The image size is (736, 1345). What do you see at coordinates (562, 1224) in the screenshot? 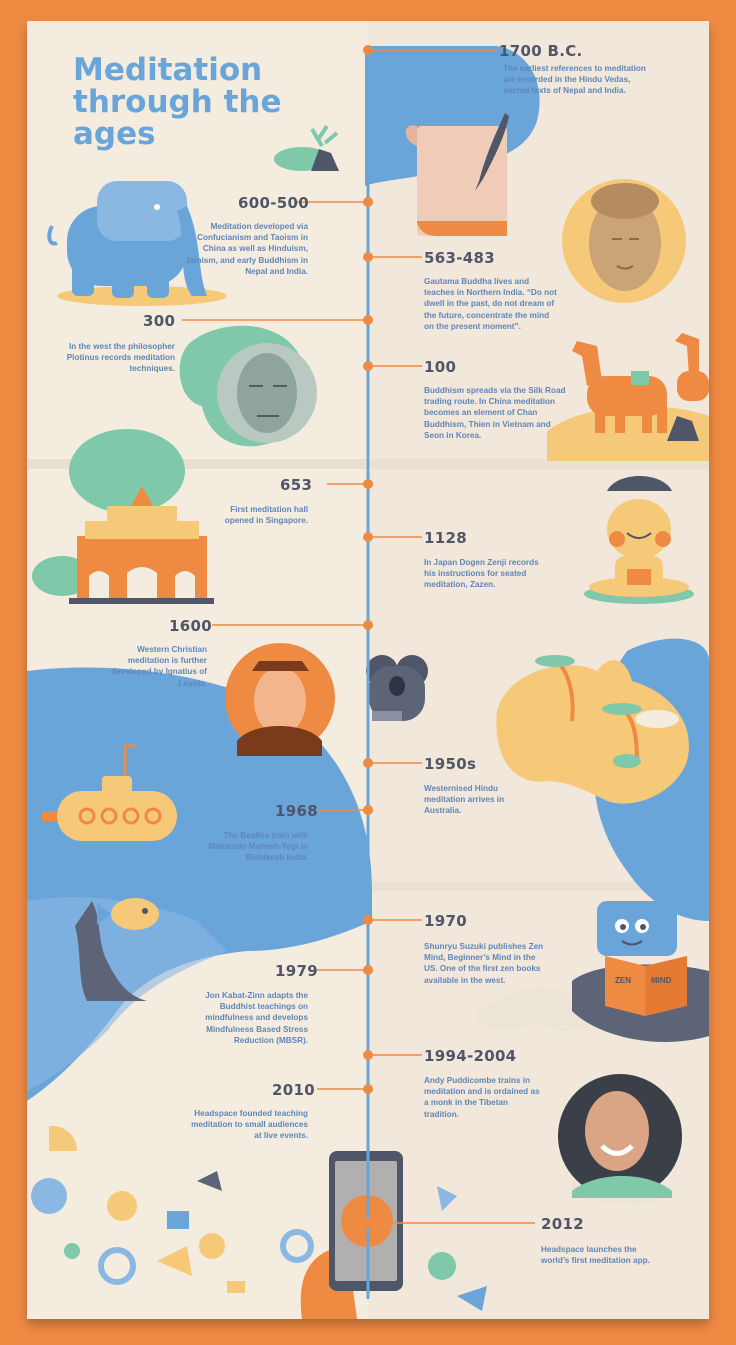
I see `event-year: 2012` at bounding box center [562, 1224].